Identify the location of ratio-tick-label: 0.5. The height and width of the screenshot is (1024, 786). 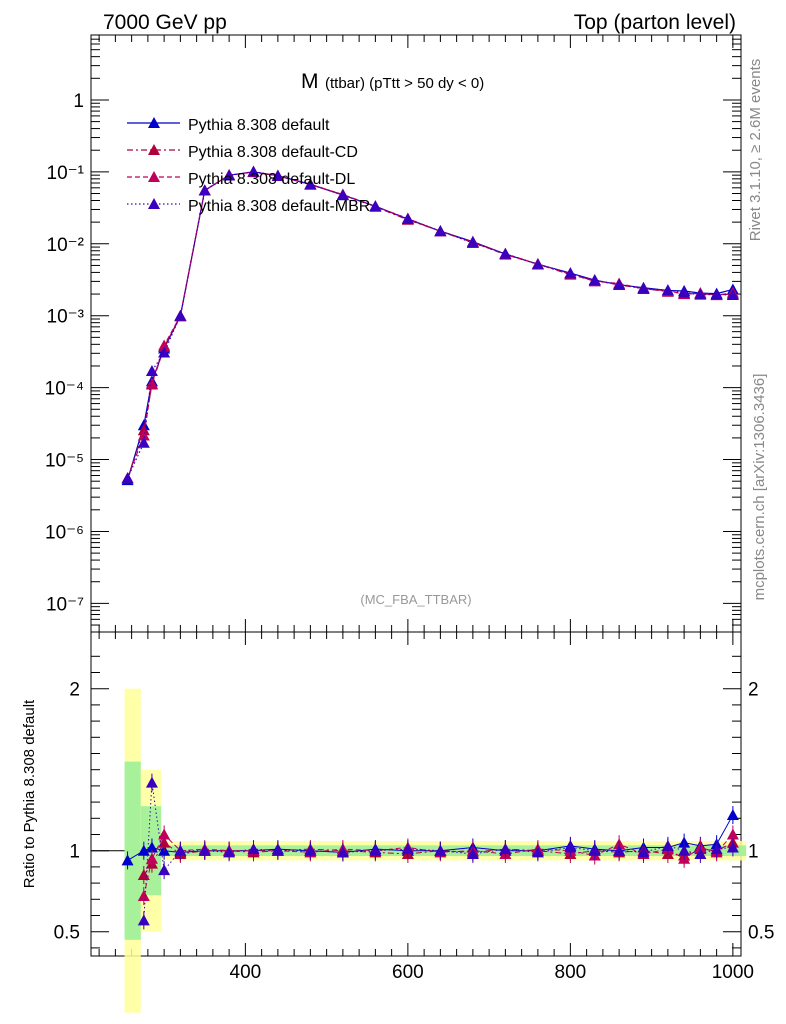
(761, 933).